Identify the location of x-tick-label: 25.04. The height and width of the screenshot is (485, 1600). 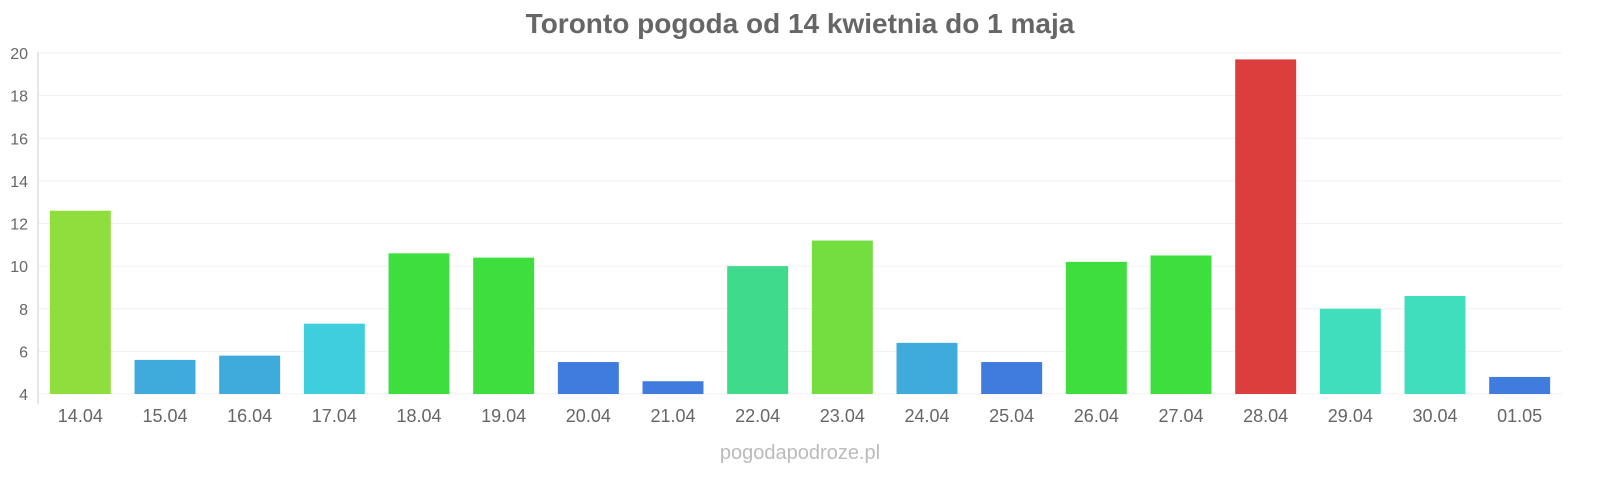
(1011, 416).